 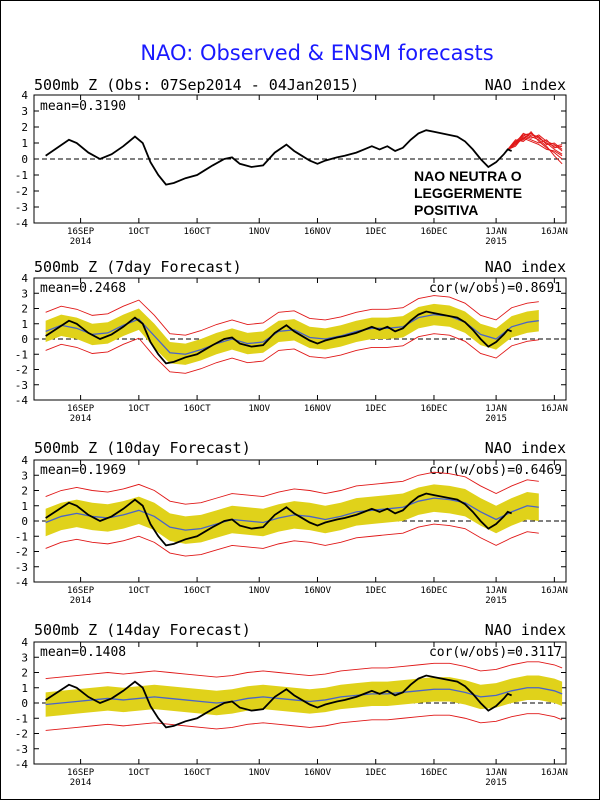 I want to click on figure-title: NAO: Observed & ENSM forecasts, so click(x=316, y=53).